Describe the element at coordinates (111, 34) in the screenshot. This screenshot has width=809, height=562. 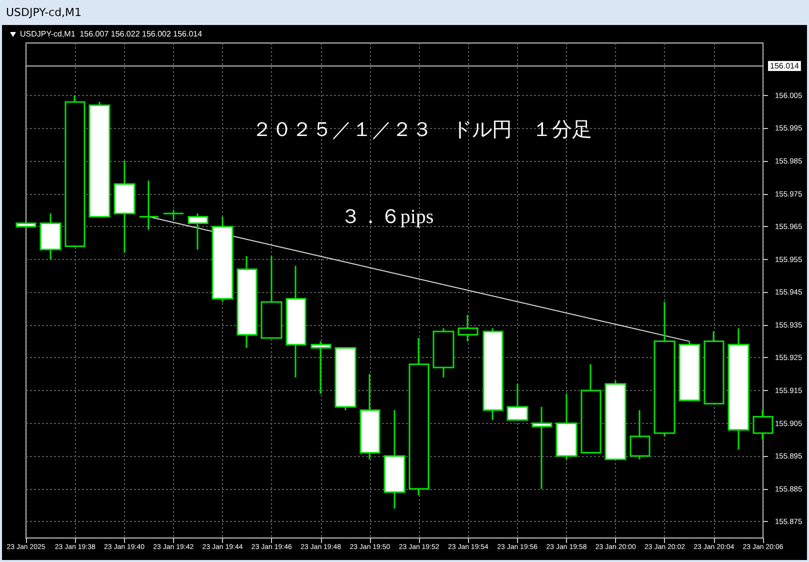
I see `chart-subtitle: USDJPY-cd,M1 156.007 156.022 156.002 156.014` at that location.